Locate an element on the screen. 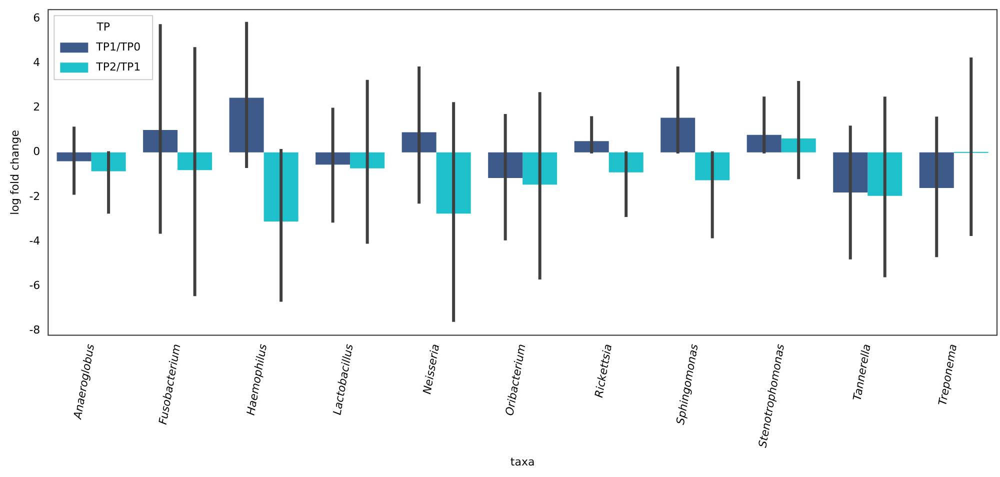 Image resolution: width=1000 pixels, height=477 pixels. legend-label: TP2/TP1 is located at coordinates (118, 67).